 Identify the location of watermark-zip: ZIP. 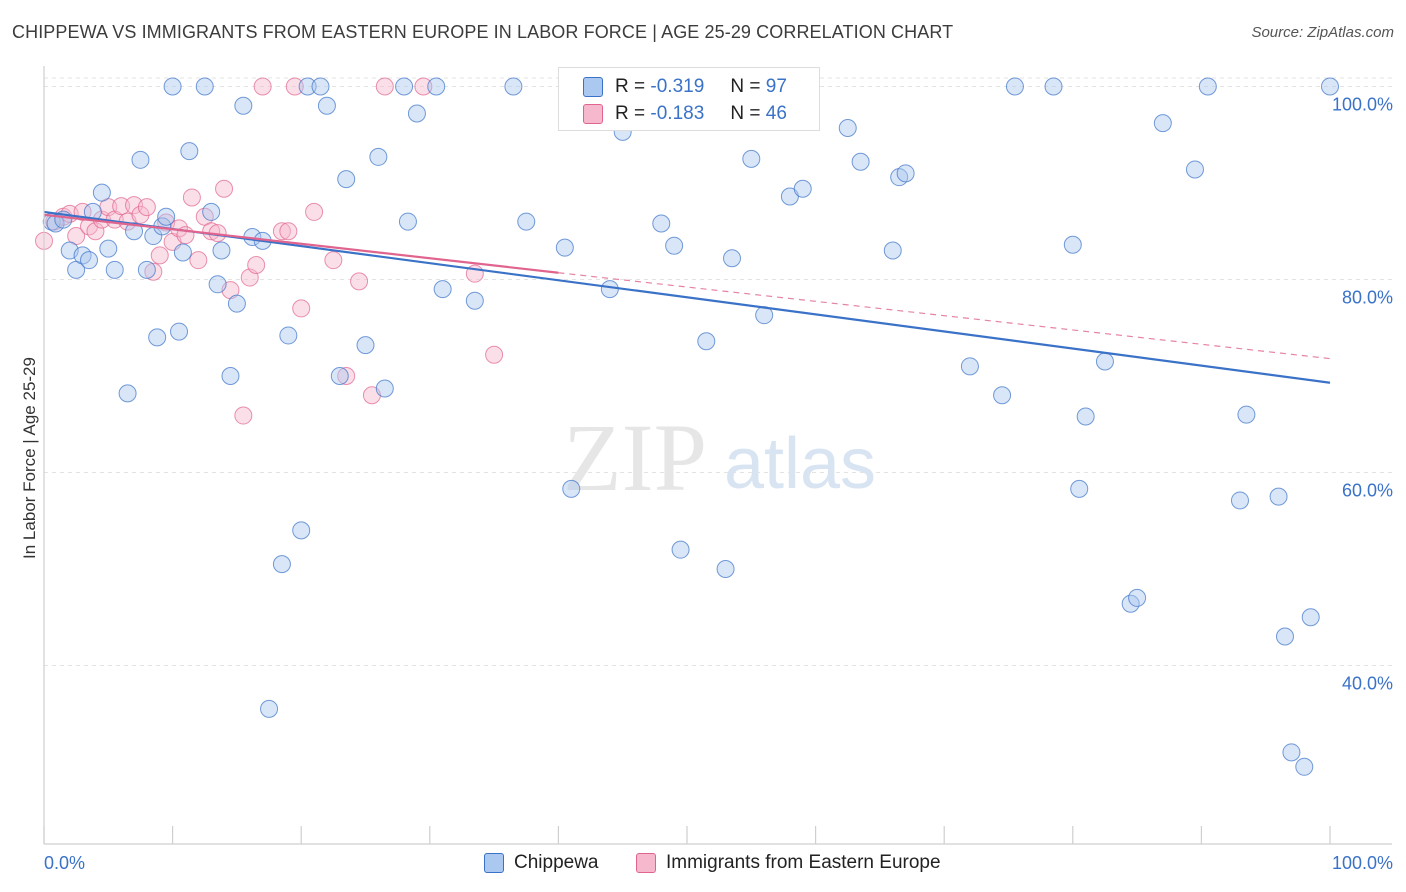
(635, 457).